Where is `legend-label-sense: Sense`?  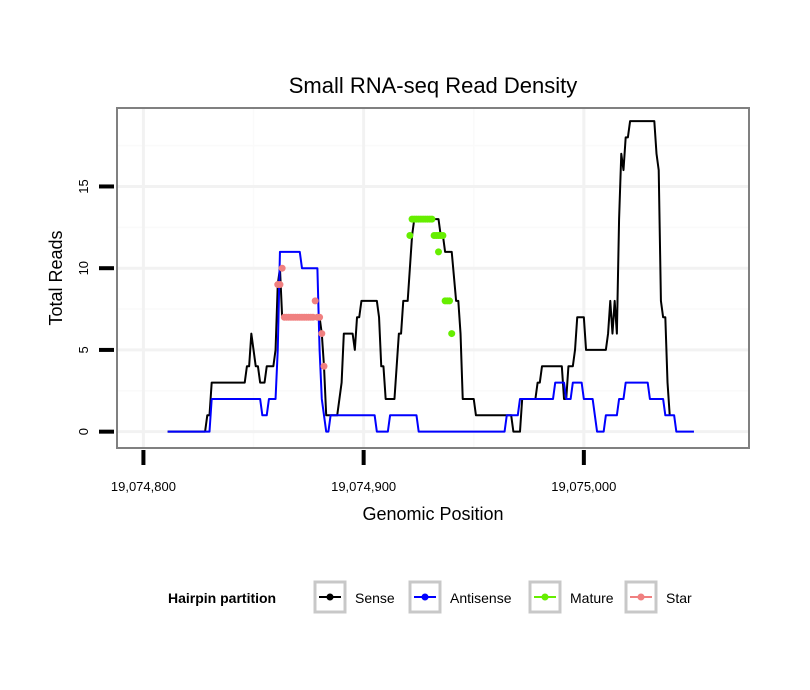
legend-label-sense: Sense is located at coordinates (375, 598).